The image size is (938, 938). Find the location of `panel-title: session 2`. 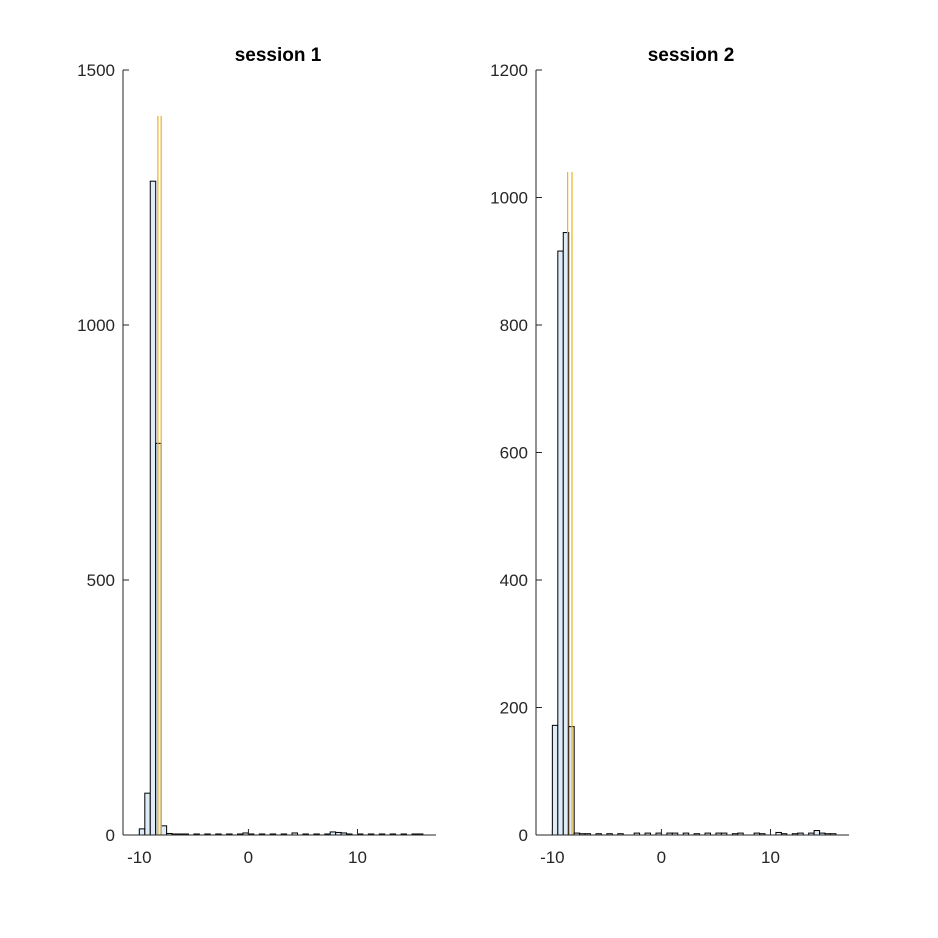

panel-title: session 2 is located at coordinates (691, 55).